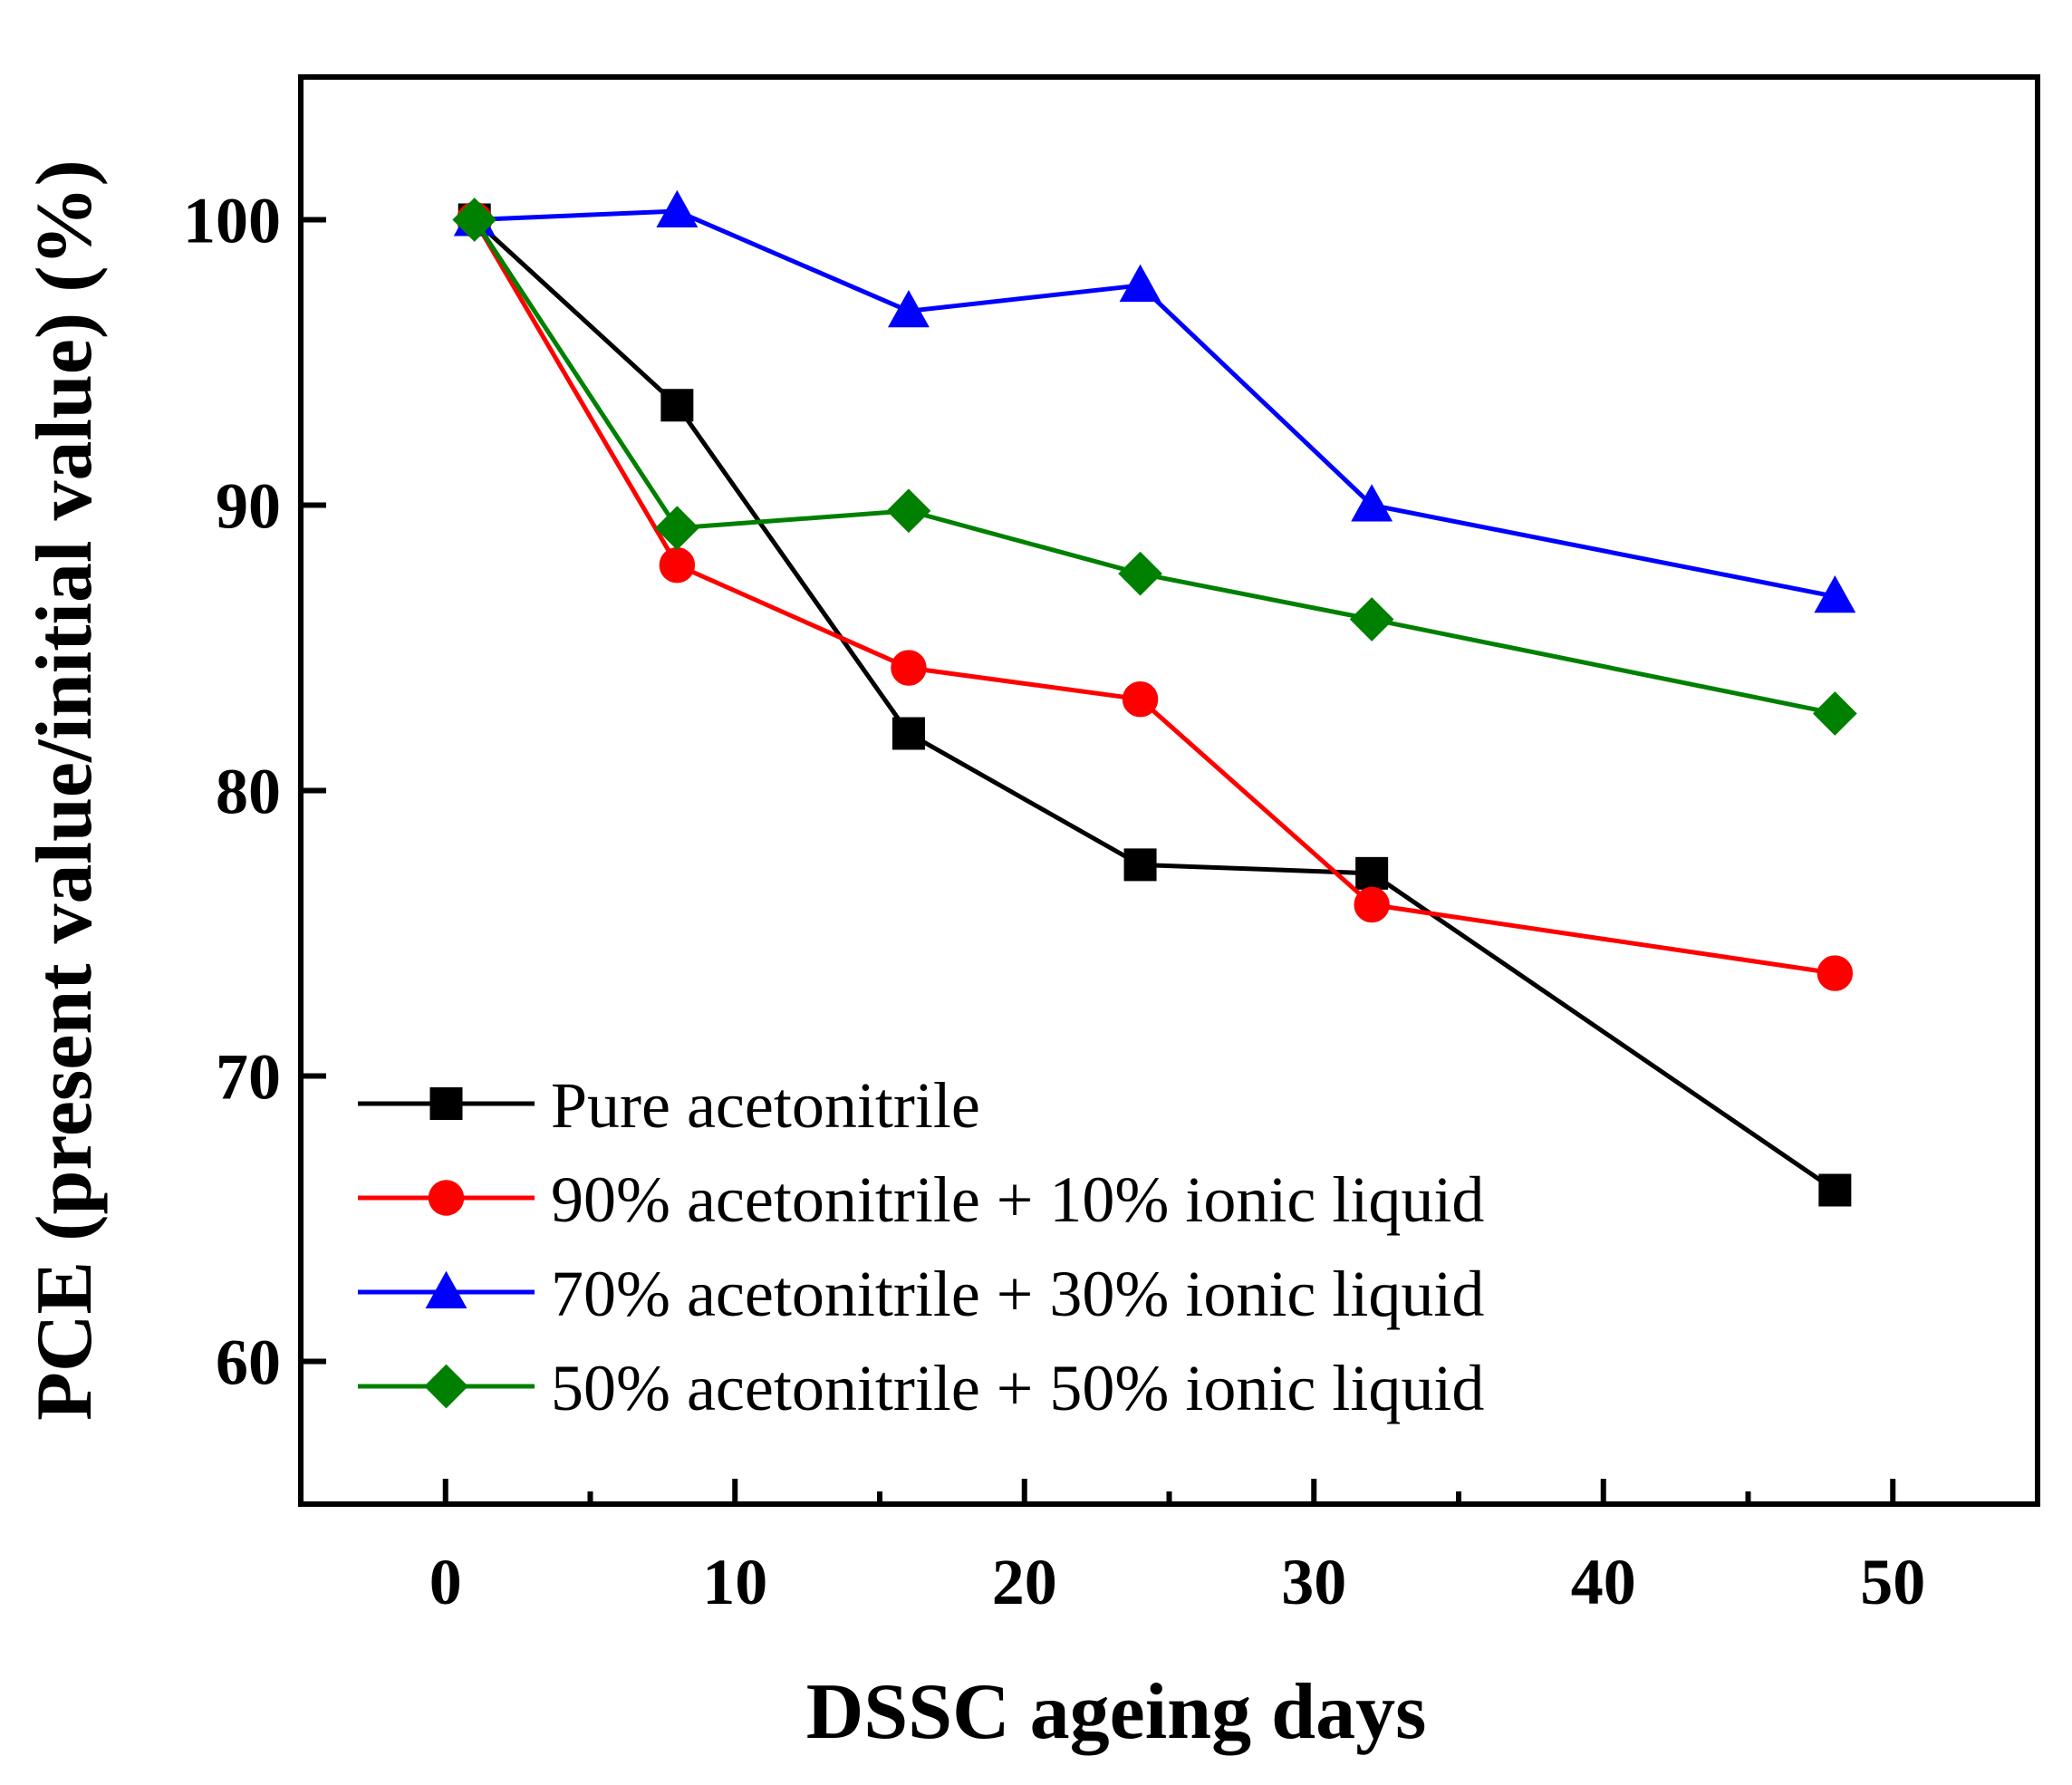 The width and height of the screenshot is (2072, 1785). I want to click on y-tick-label: 70, so click(248, 1078).